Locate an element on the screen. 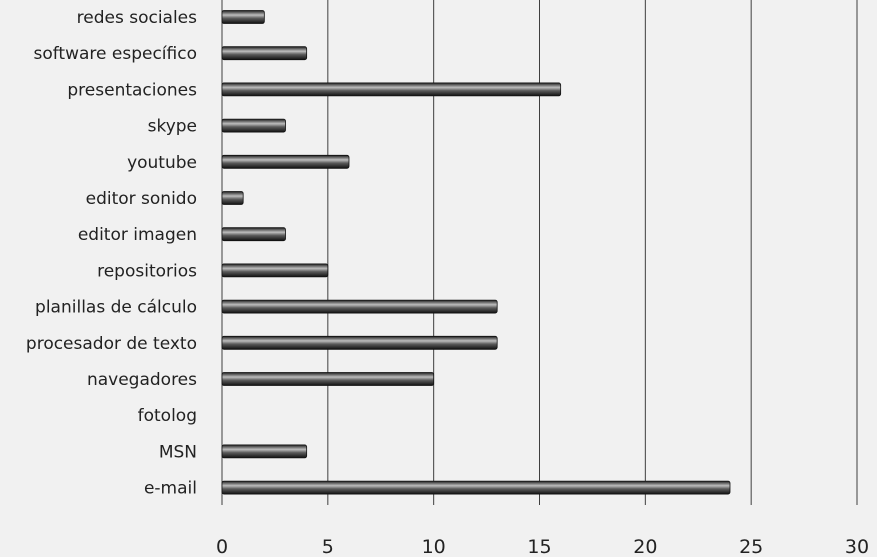  x-tick-label: 5 is located at coordinates (328, 546).